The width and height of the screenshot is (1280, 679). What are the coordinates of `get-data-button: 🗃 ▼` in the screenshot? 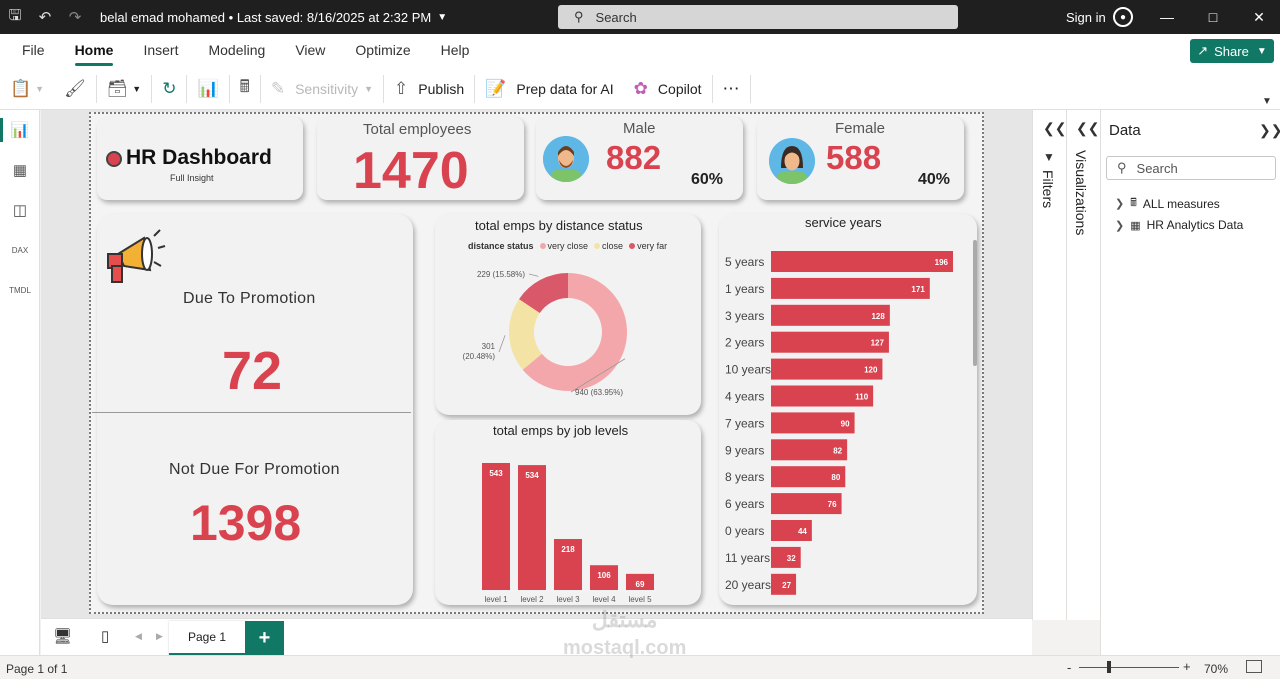 It's located at (124, 88).